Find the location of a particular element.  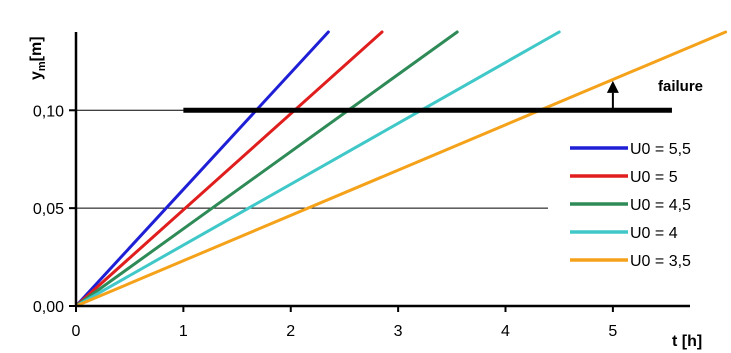

y-tick-label-1: 0,05 is located at coordinates (48, 209).